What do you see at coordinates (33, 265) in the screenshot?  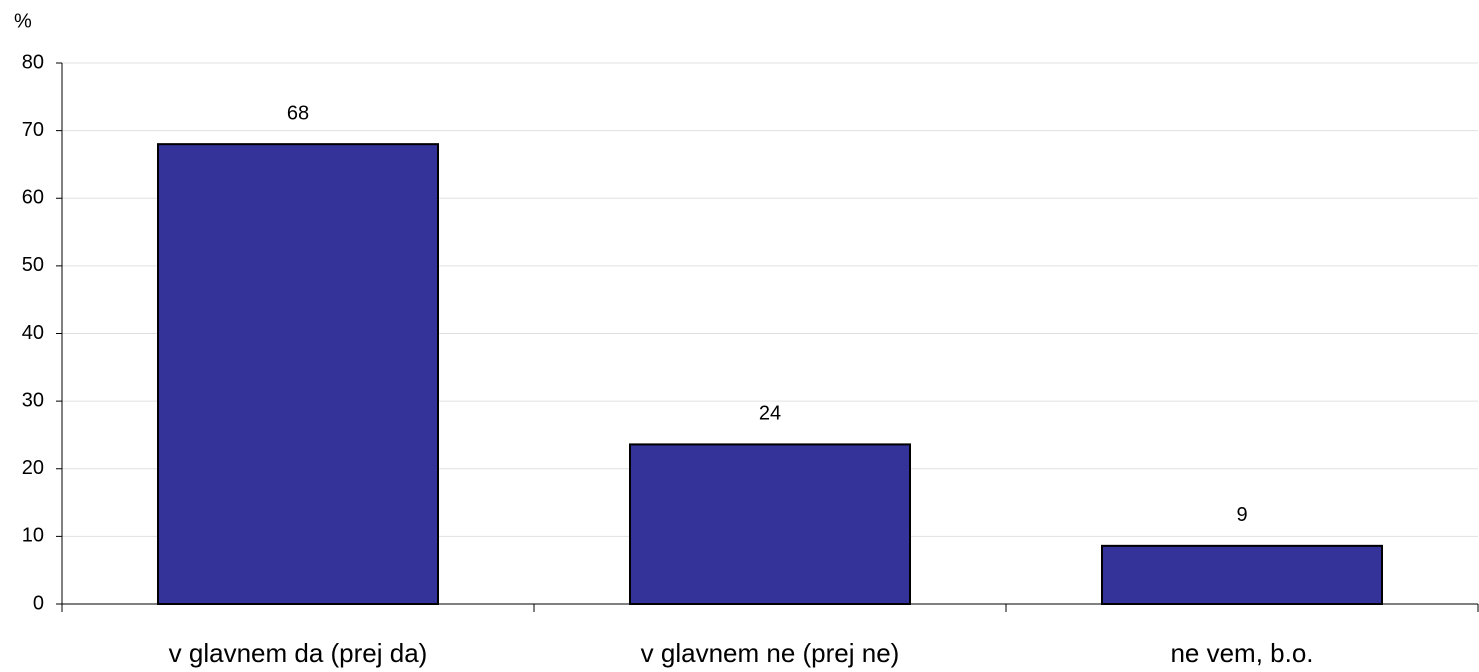 I see `y-tick-label: 50` at bounding box center [33, 265].